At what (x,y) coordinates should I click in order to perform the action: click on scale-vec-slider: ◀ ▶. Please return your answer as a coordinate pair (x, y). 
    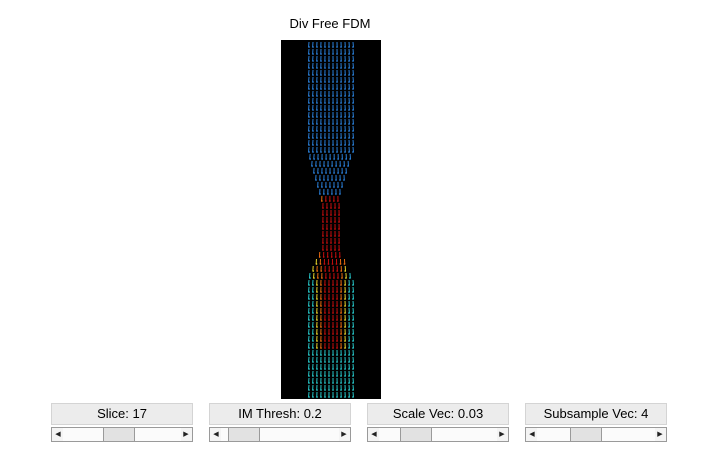
    Looking at the image, I should click on (438, 434).